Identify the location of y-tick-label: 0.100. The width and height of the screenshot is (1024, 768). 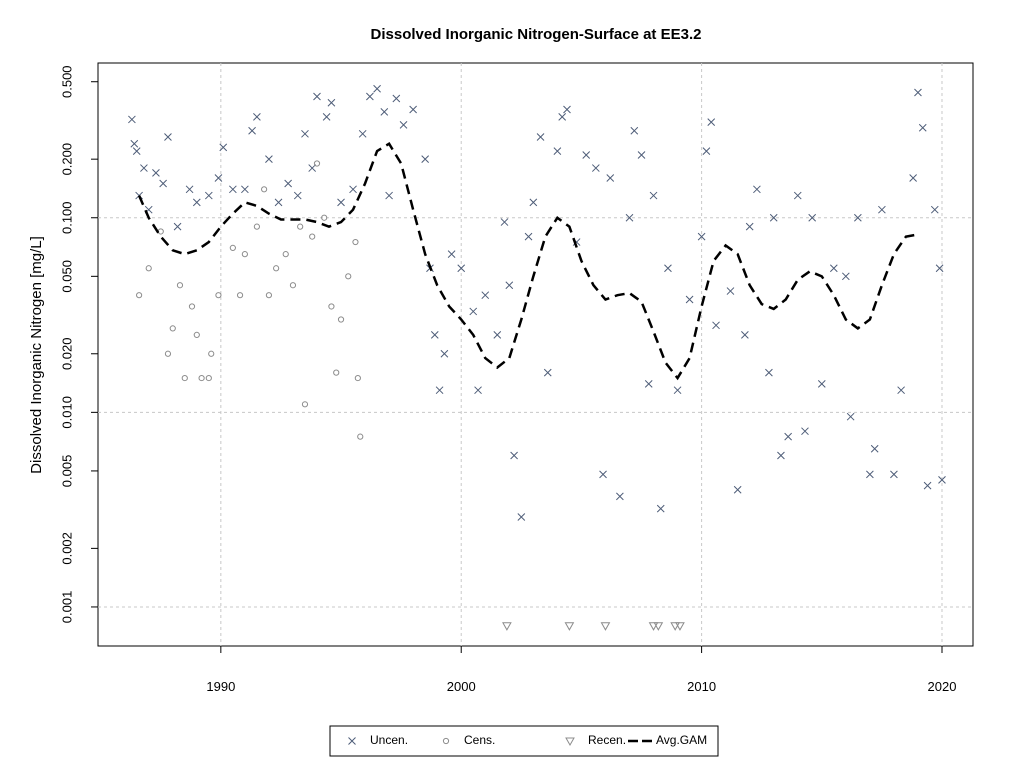
(66, 217).